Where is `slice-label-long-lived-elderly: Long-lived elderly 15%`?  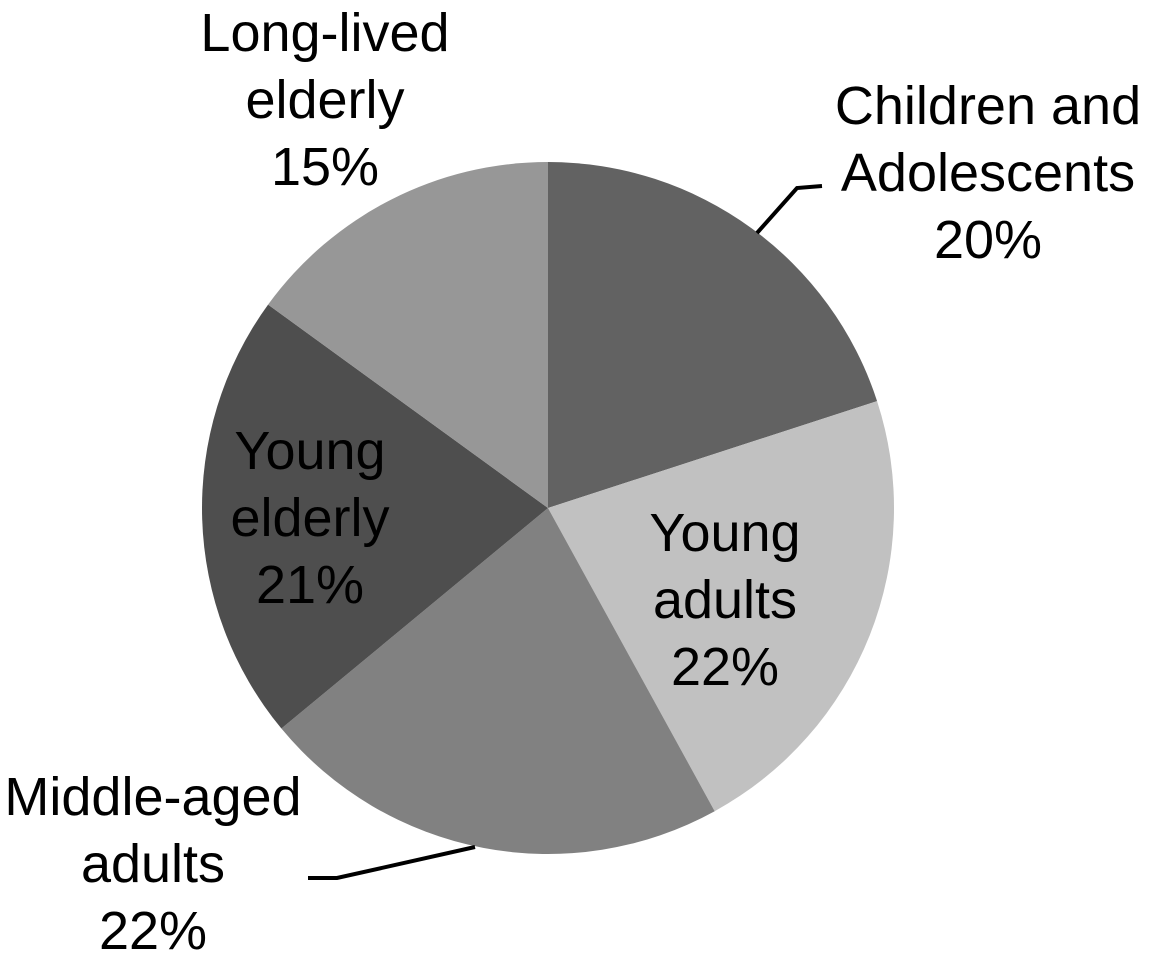
slice-label-long-lived-elderly: Long-lived elderly 15% is located at coordinates (324, 100).